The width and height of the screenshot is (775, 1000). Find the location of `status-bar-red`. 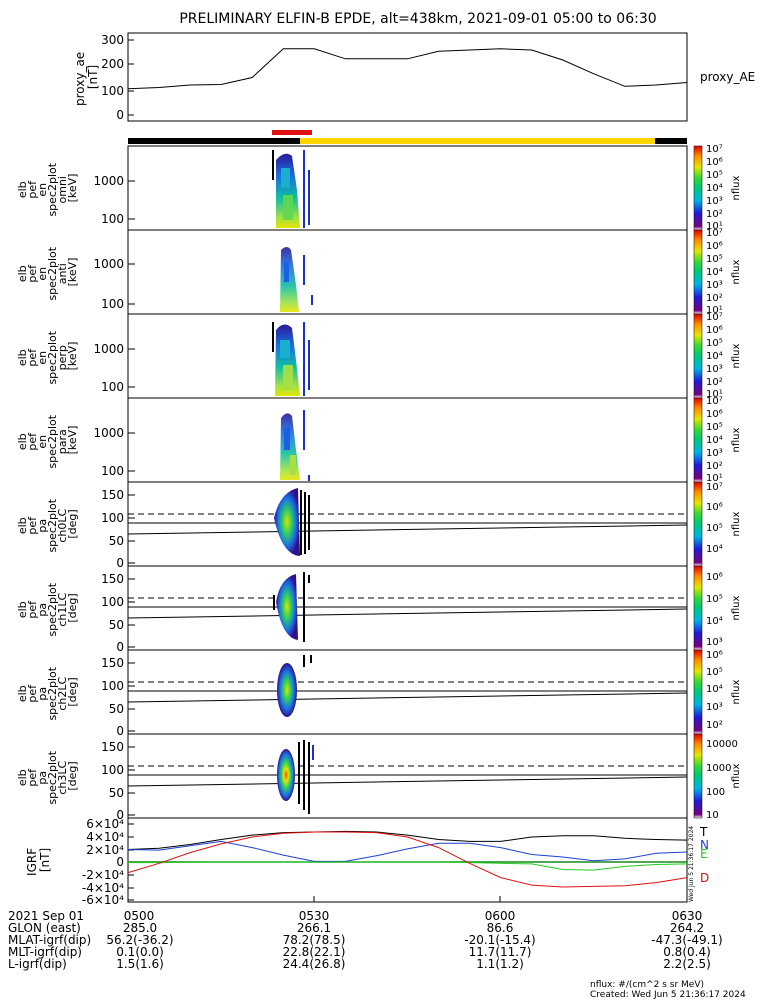

status-bar-red is located at coordinates (292, 132).